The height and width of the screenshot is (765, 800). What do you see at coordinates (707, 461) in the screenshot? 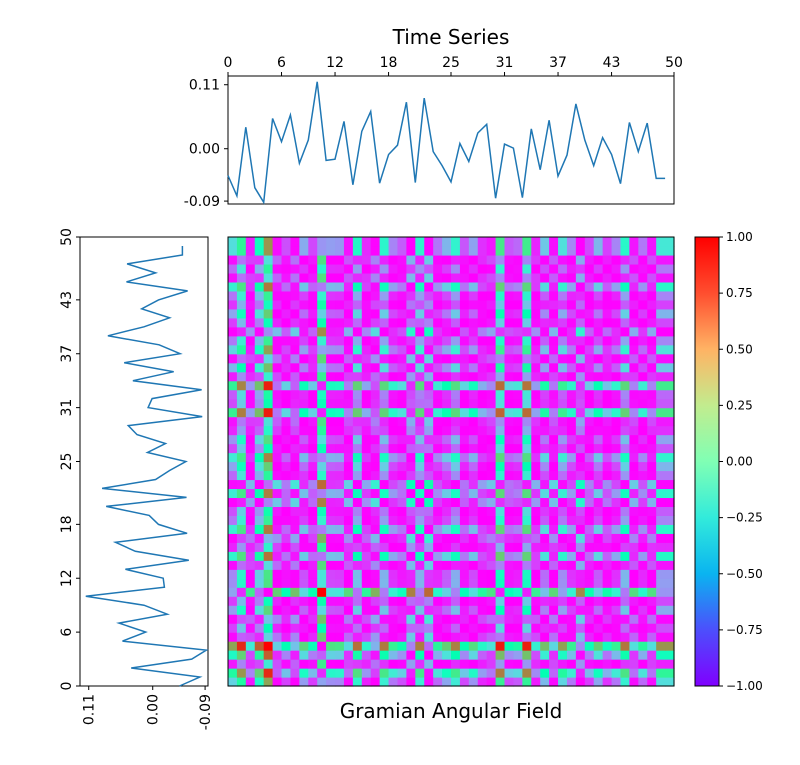
I see `colorbar-gradient` at bounding box center [707, 461].